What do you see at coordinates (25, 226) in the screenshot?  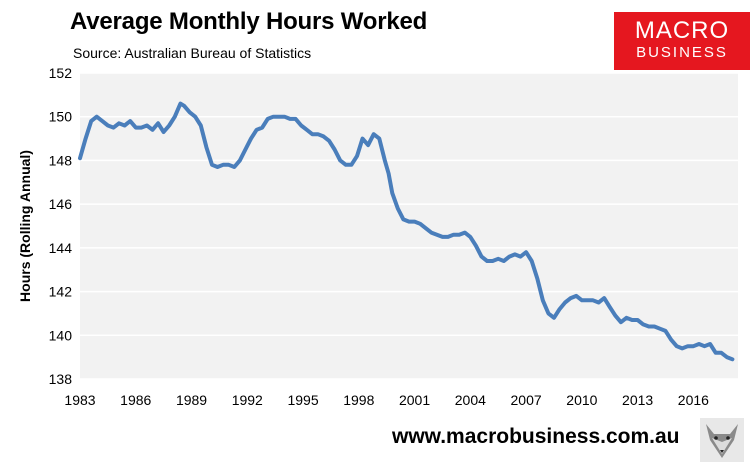 I see `y-axis-label: Hours (Rolling Annual)` at bounding box center [25, 226].